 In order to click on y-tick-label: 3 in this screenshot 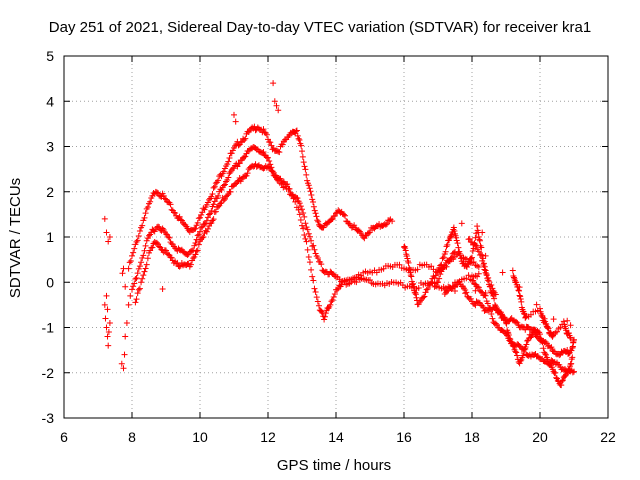, I will do `click(50, 147)`.